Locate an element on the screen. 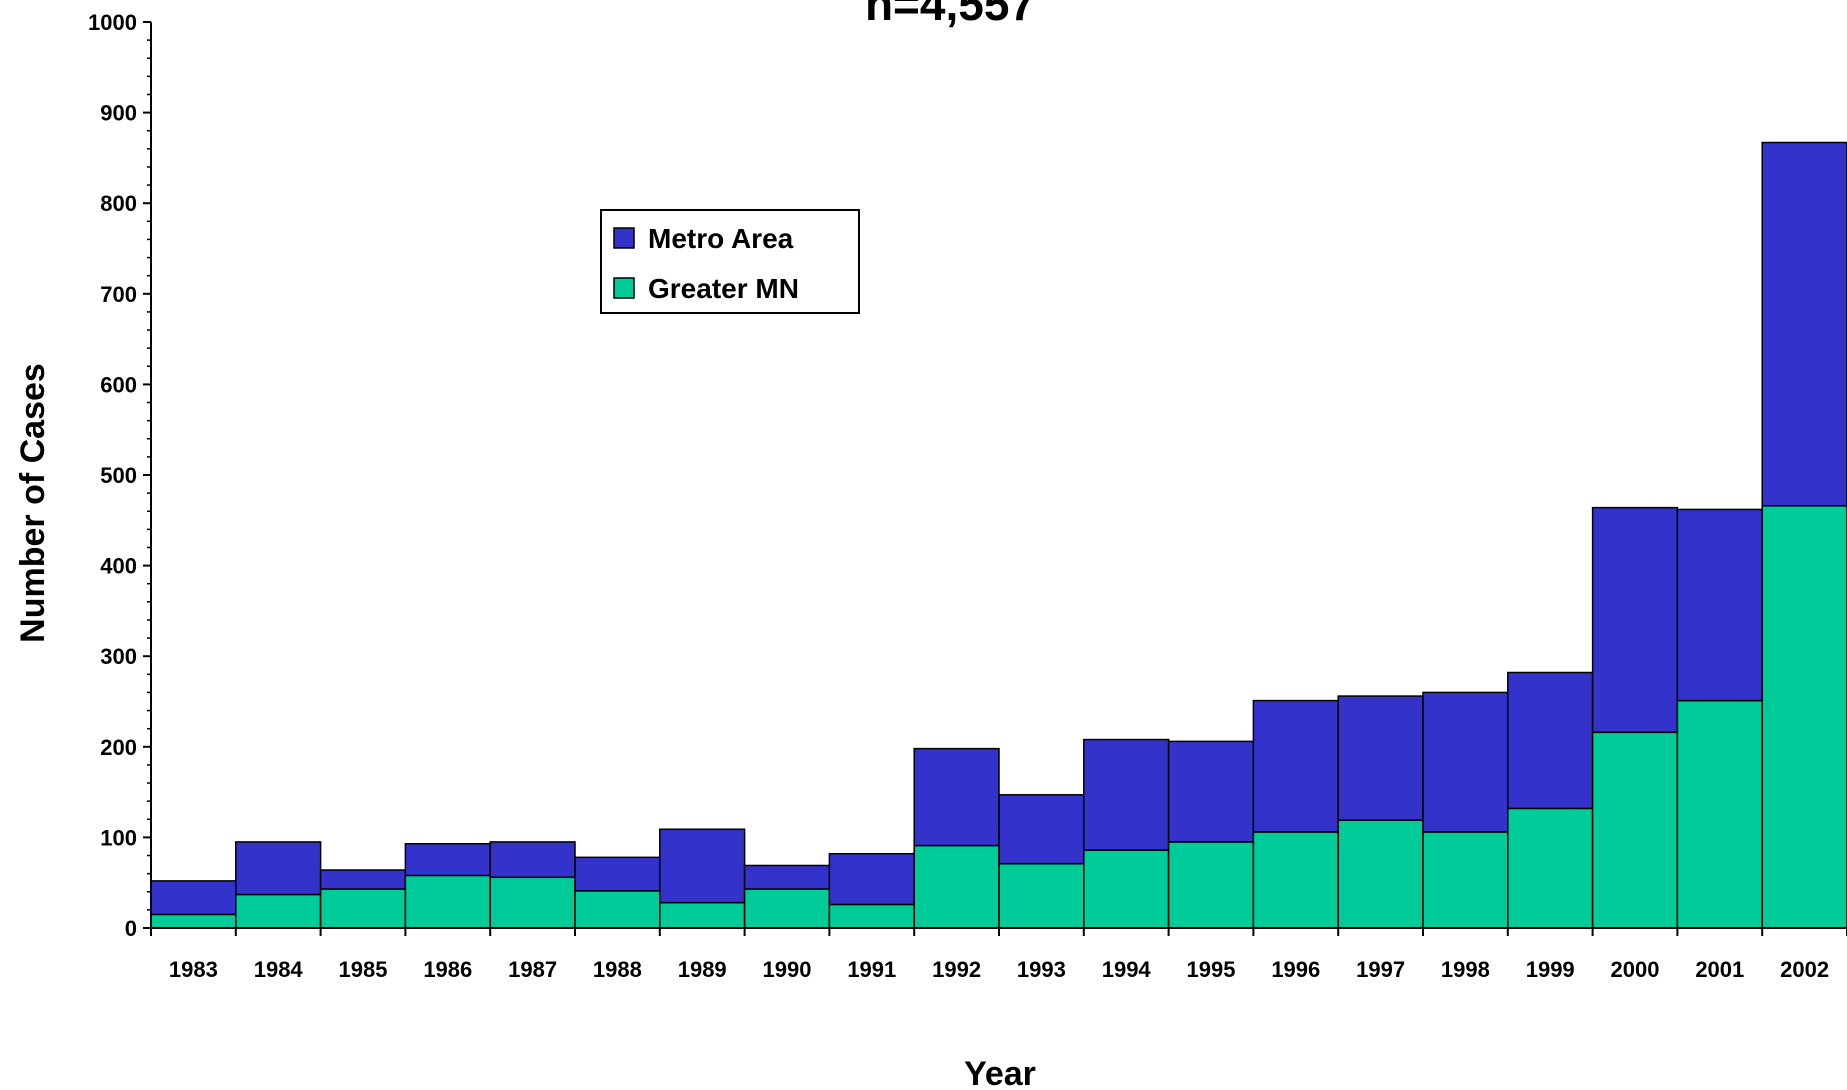 Image resolution: width=1847 pixels, height=1090 pixels. bar-greater-mn-1991 is located at coordinates (871, 916).